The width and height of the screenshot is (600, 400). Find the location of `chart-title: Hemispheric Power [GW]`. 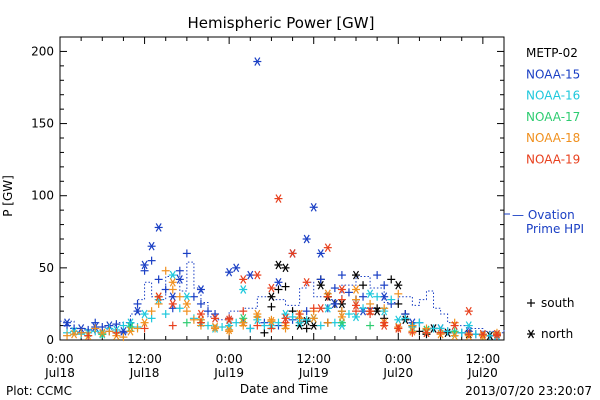

chart-title: Hemispheric Power [GW] is located at coordinates (281, 23).